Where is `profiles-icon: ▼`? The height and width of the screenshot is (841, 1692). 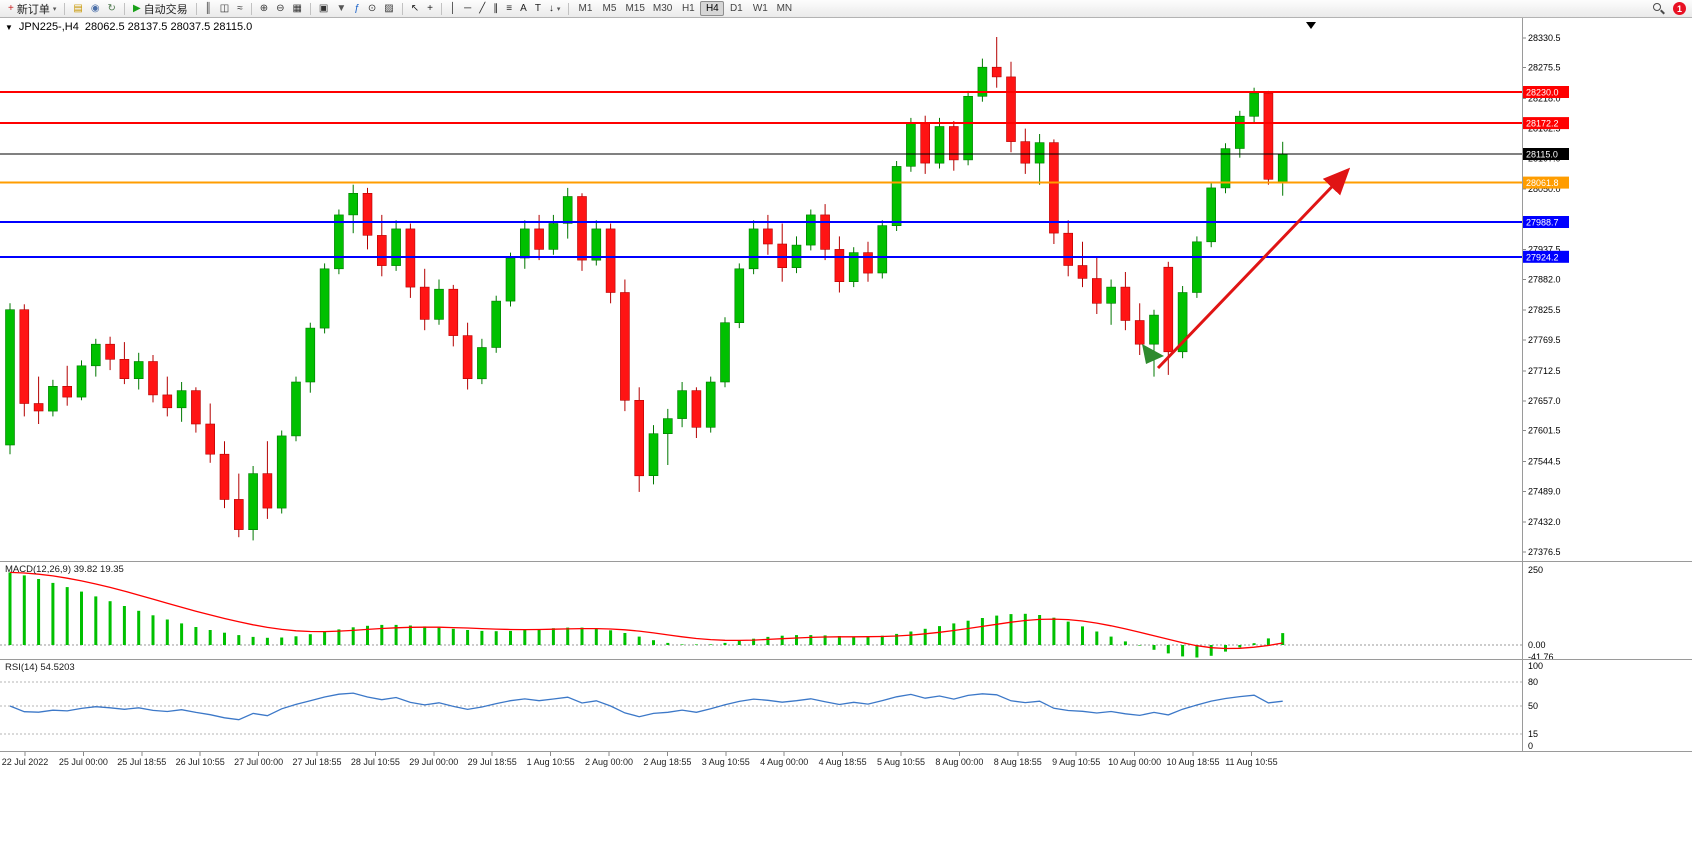 profiles-icon: ▼ is located at coordinates (341, 8).